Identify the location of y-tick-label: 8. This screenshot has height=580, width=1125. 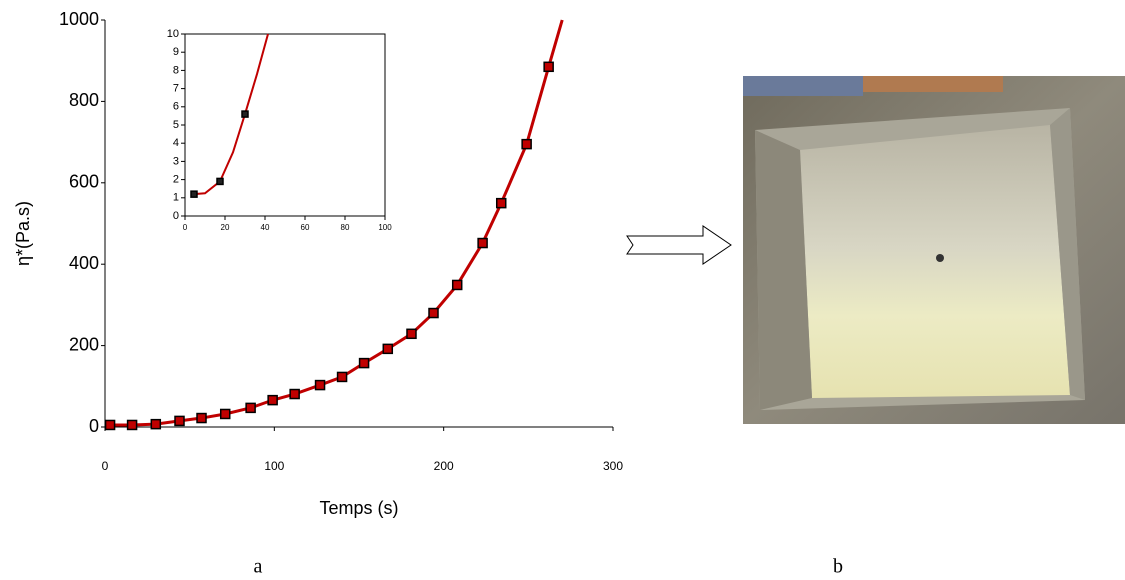
(176, 70).